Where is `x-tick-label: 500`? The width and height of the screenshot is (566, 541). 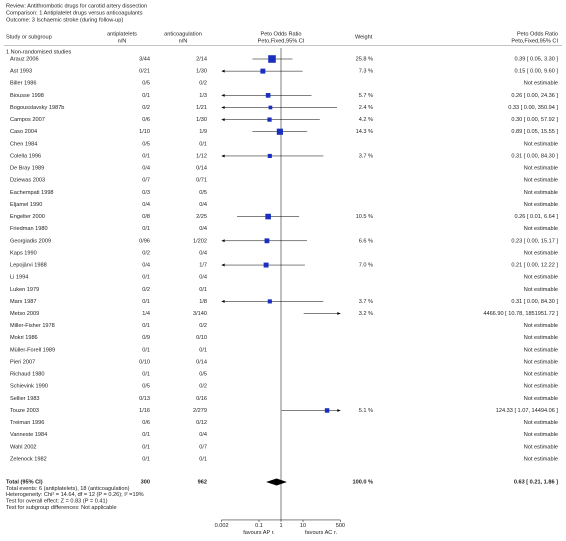 x-tick-label: 500 is located at coordinates (340, 526).